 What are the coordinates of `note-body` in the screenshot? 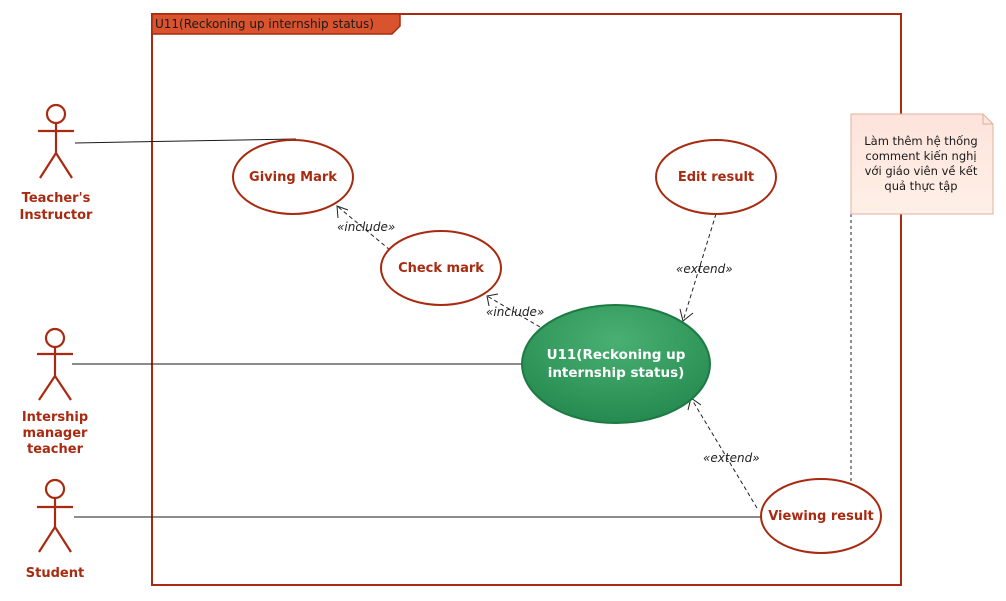 It's located at (922, 164).